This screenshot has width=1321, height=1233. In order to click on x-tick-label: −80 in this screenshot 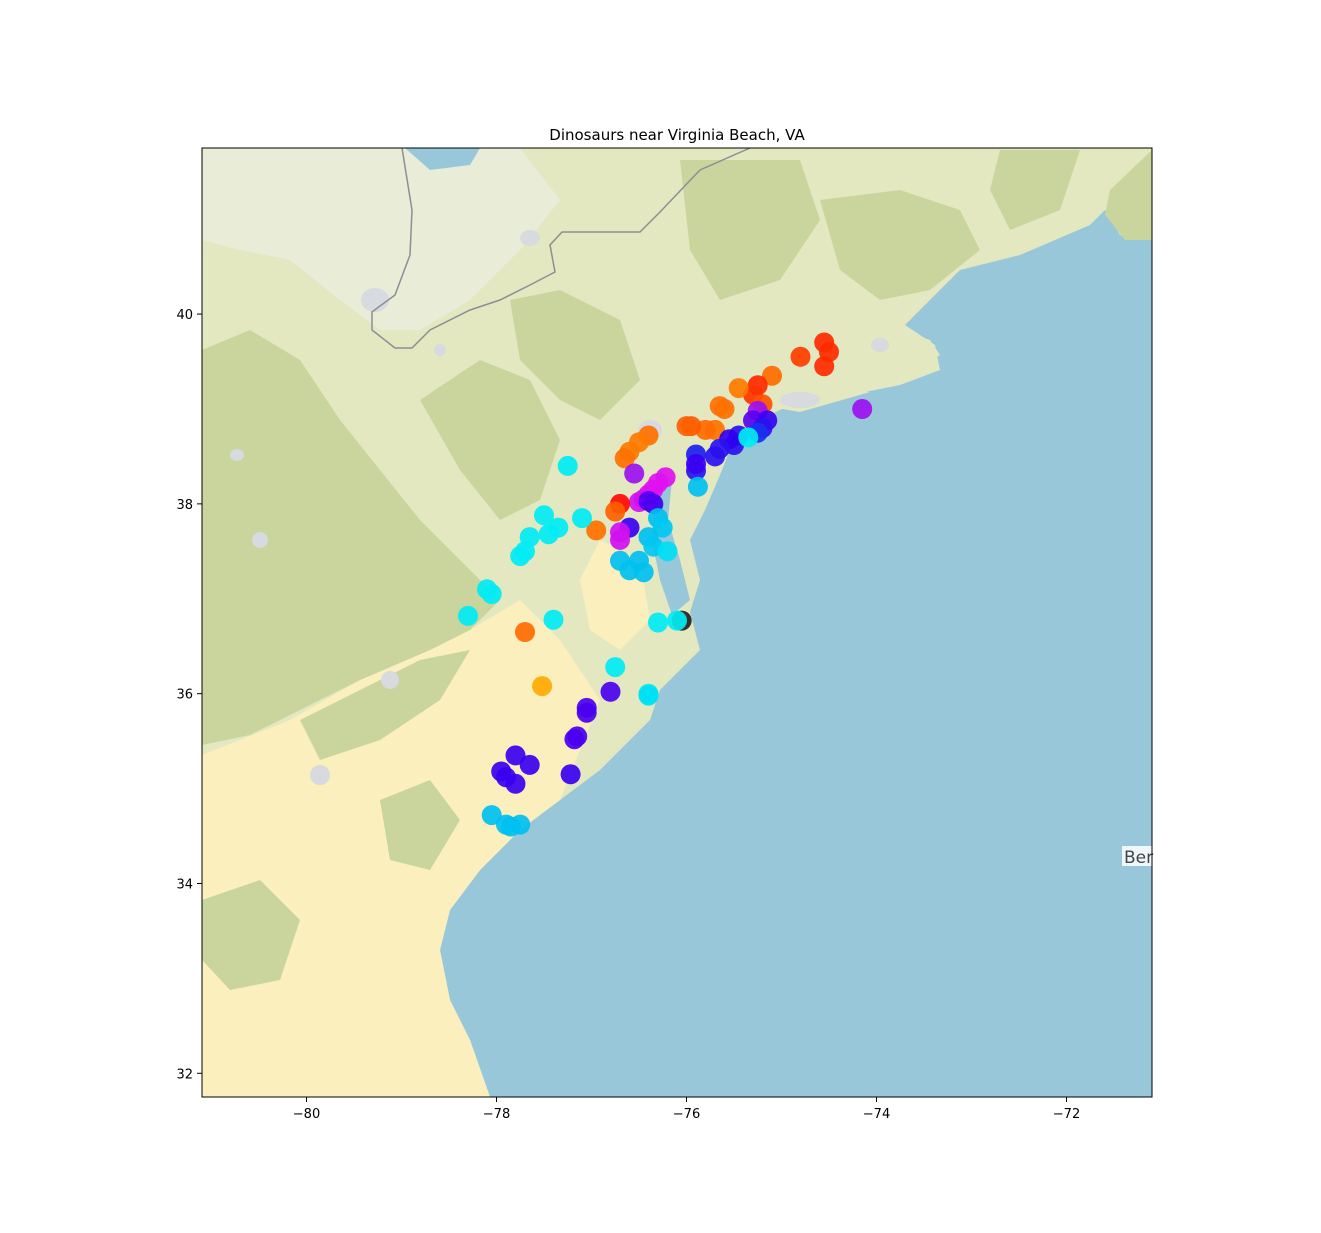, I will do `click(306, 1114)`.